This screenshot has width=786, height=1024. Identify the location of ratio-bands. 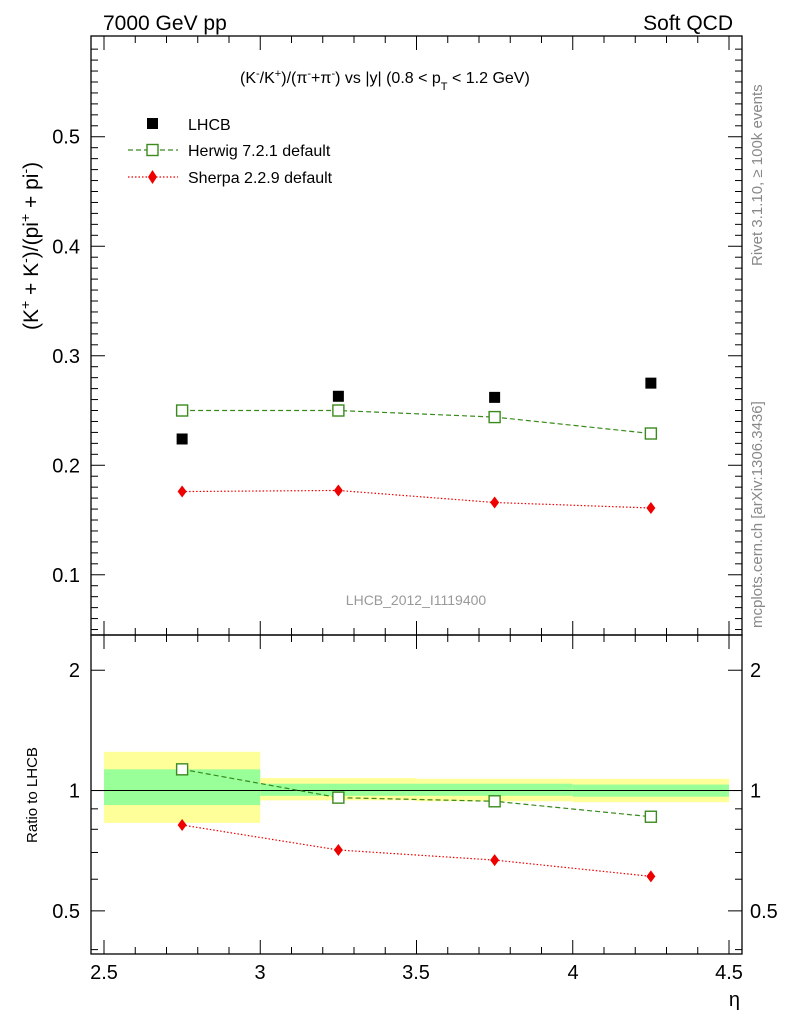
(416, 787).